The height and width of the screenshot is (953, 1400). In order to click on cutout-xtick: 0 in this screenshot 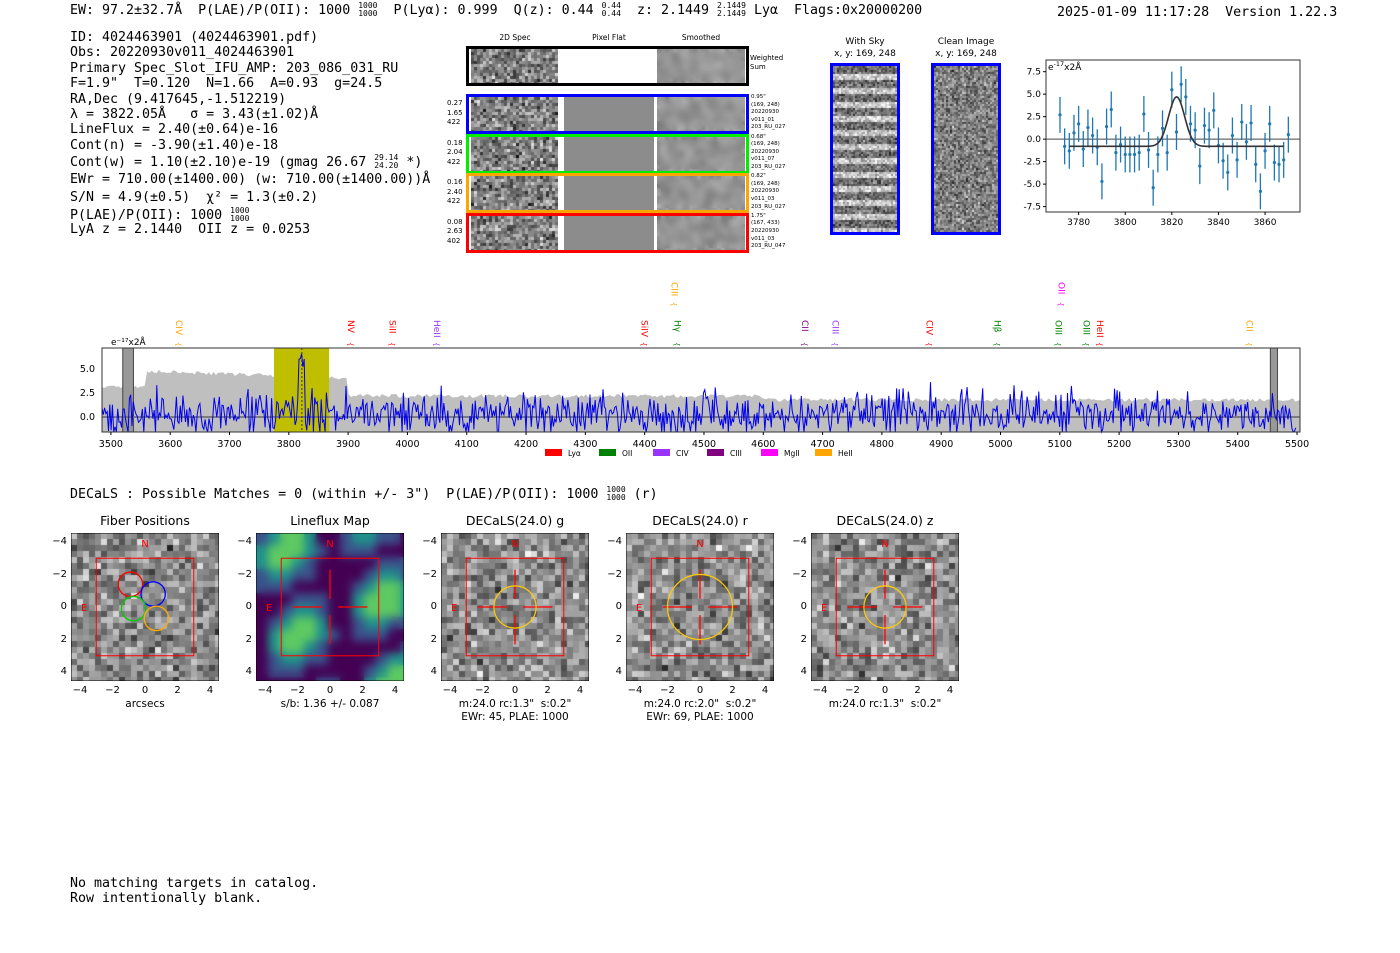, I will do `click(330, 690)`.